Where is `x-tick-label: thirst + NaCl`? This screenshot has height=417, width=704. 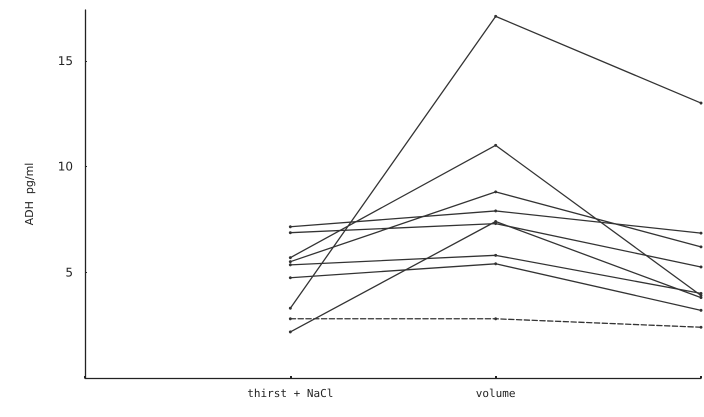 x-tick-label: thirst + NaCl is located at coordinates (290, 393).